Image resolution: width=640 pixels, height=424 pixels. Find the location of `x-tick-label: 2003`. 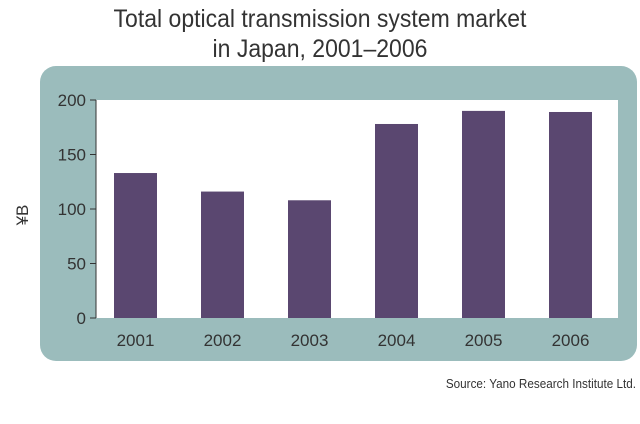

x-tick-label: 2003 is located at coordinates (310, 340).